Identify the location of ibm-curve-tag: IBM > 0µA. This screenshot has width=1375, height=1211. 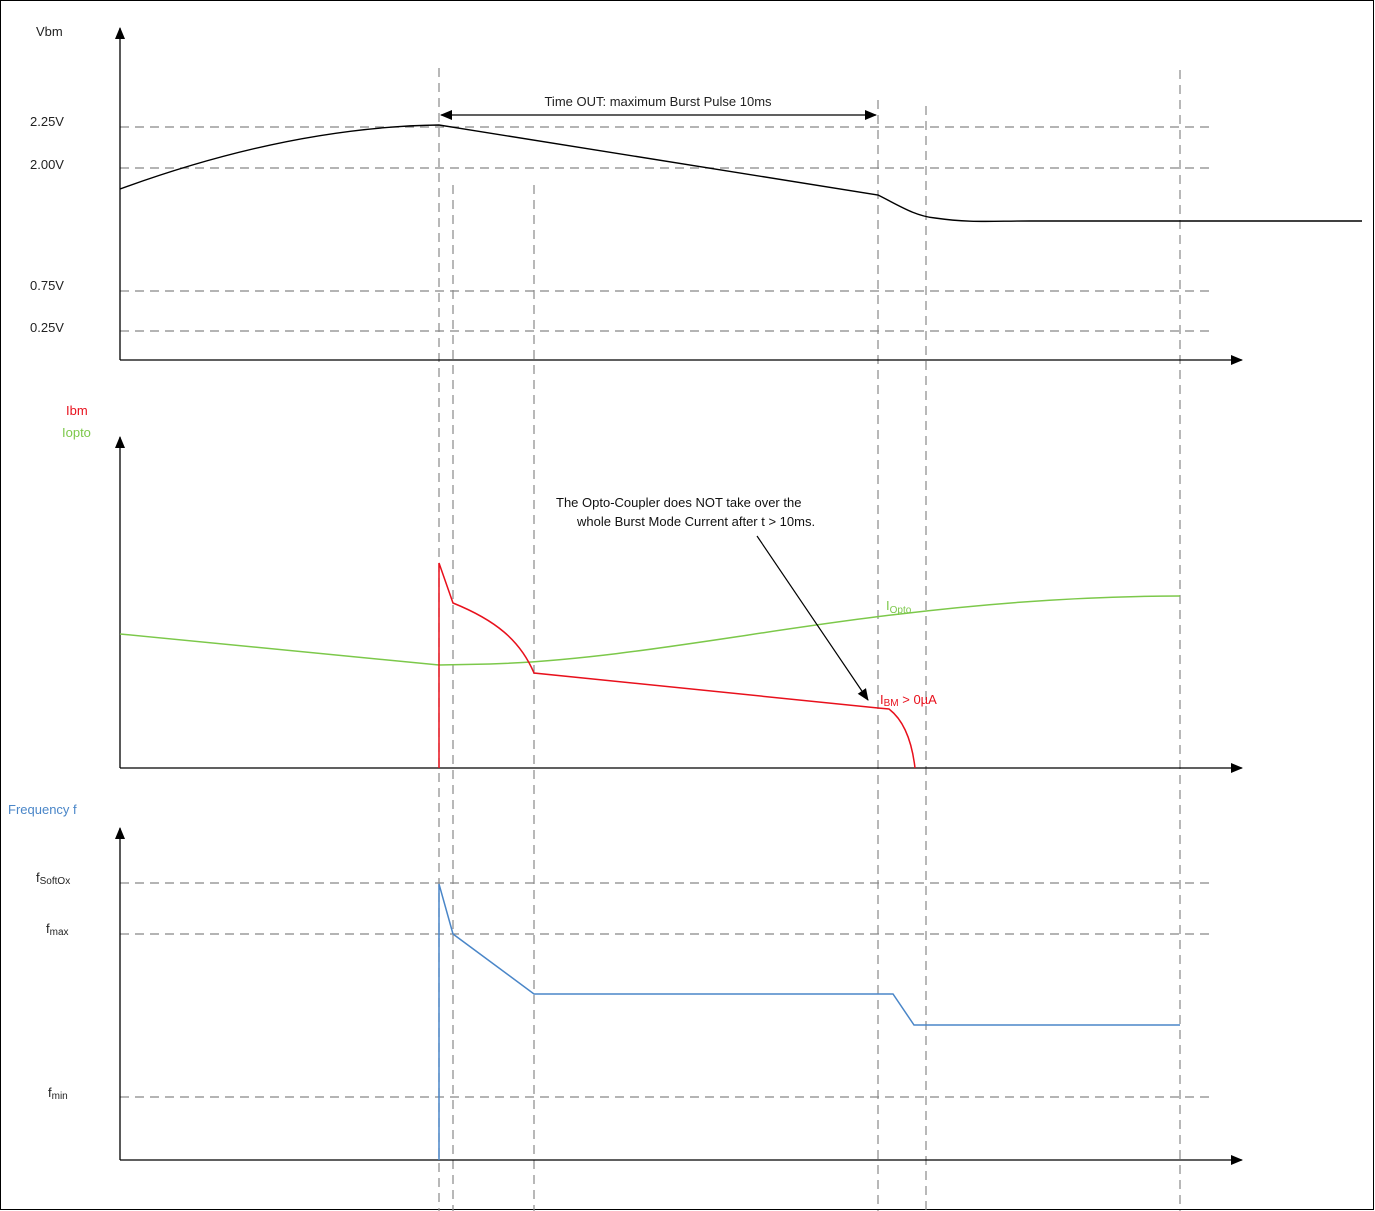
(908, 700).